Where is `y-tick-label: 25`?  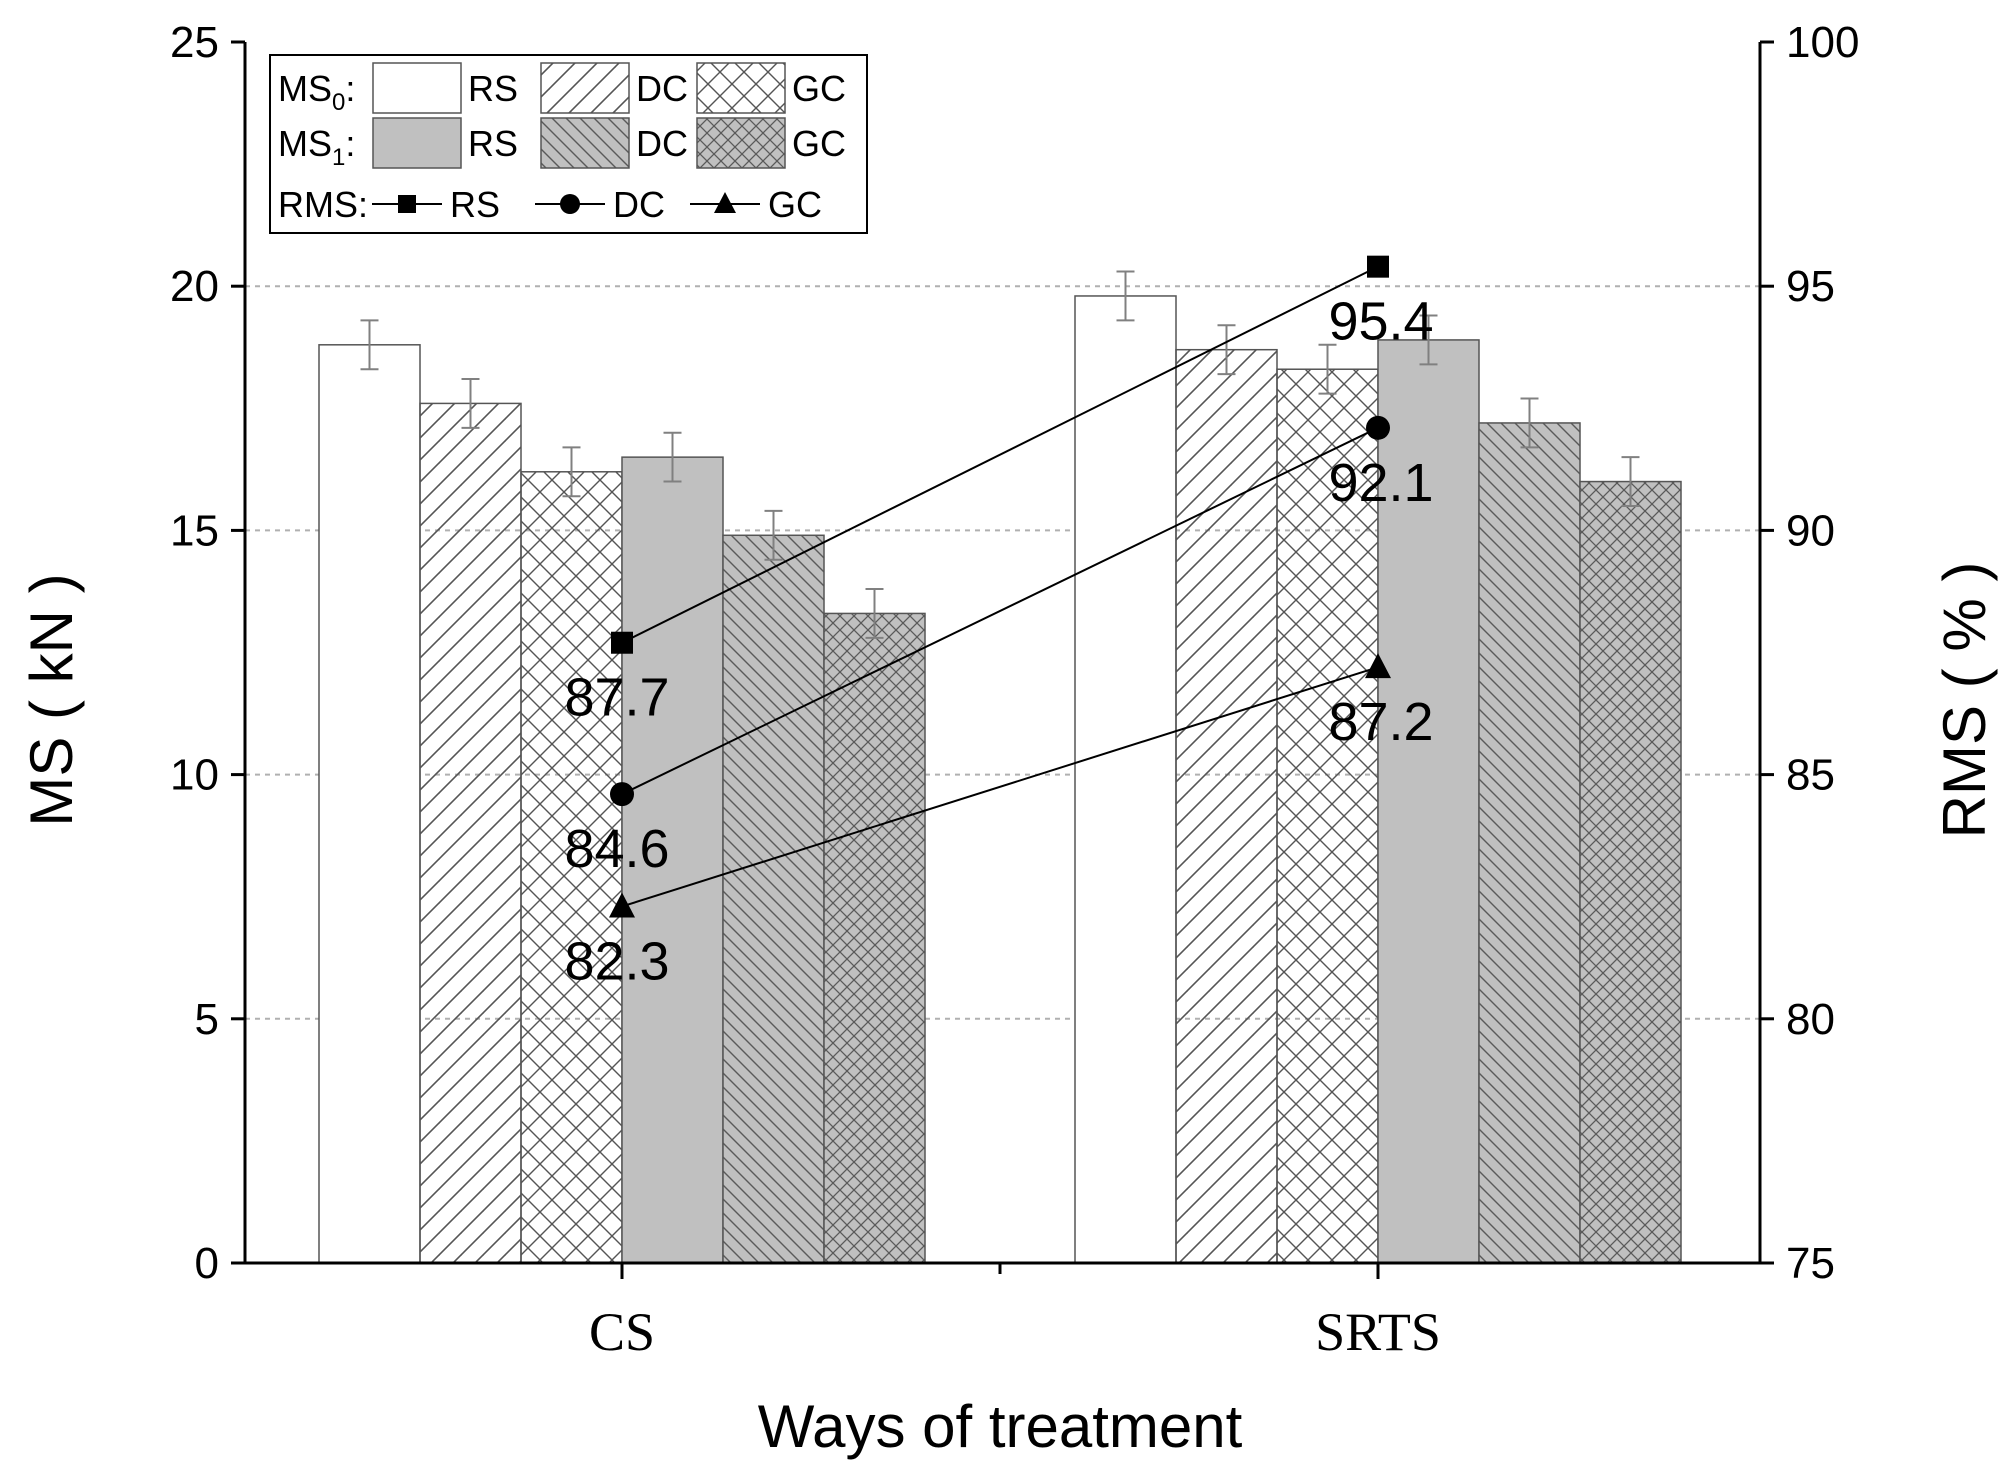 y-tick-label: 25 is located at coordinates (194, 42).